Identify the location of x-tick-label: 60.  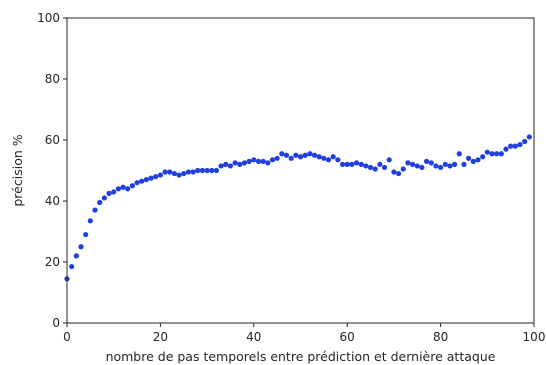
(347, 337).